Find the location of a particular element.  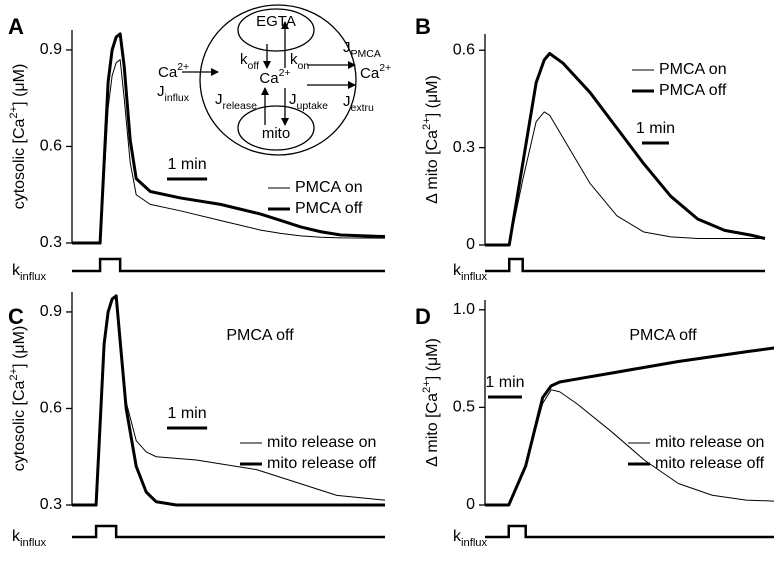

ca-center-part: Ca is located at coordinates (269, 78).